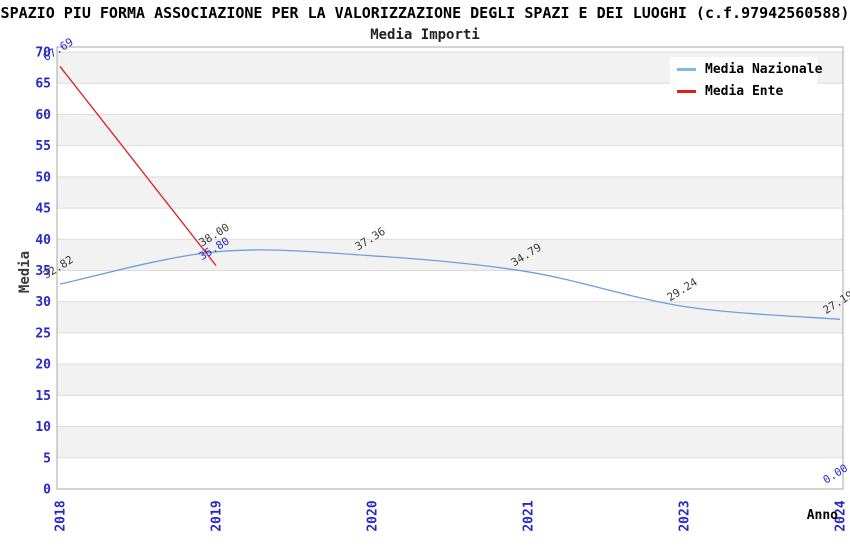 This screenshot has height=550, width=850. I want to click on svg-text: 60, so click(43, 115).